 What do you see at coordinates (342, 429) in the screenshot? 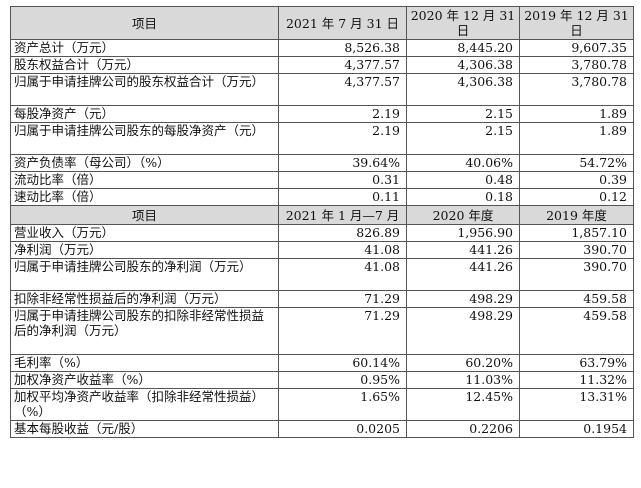
I see `cell-value: 0.0205` at bounding box center [342, 429].